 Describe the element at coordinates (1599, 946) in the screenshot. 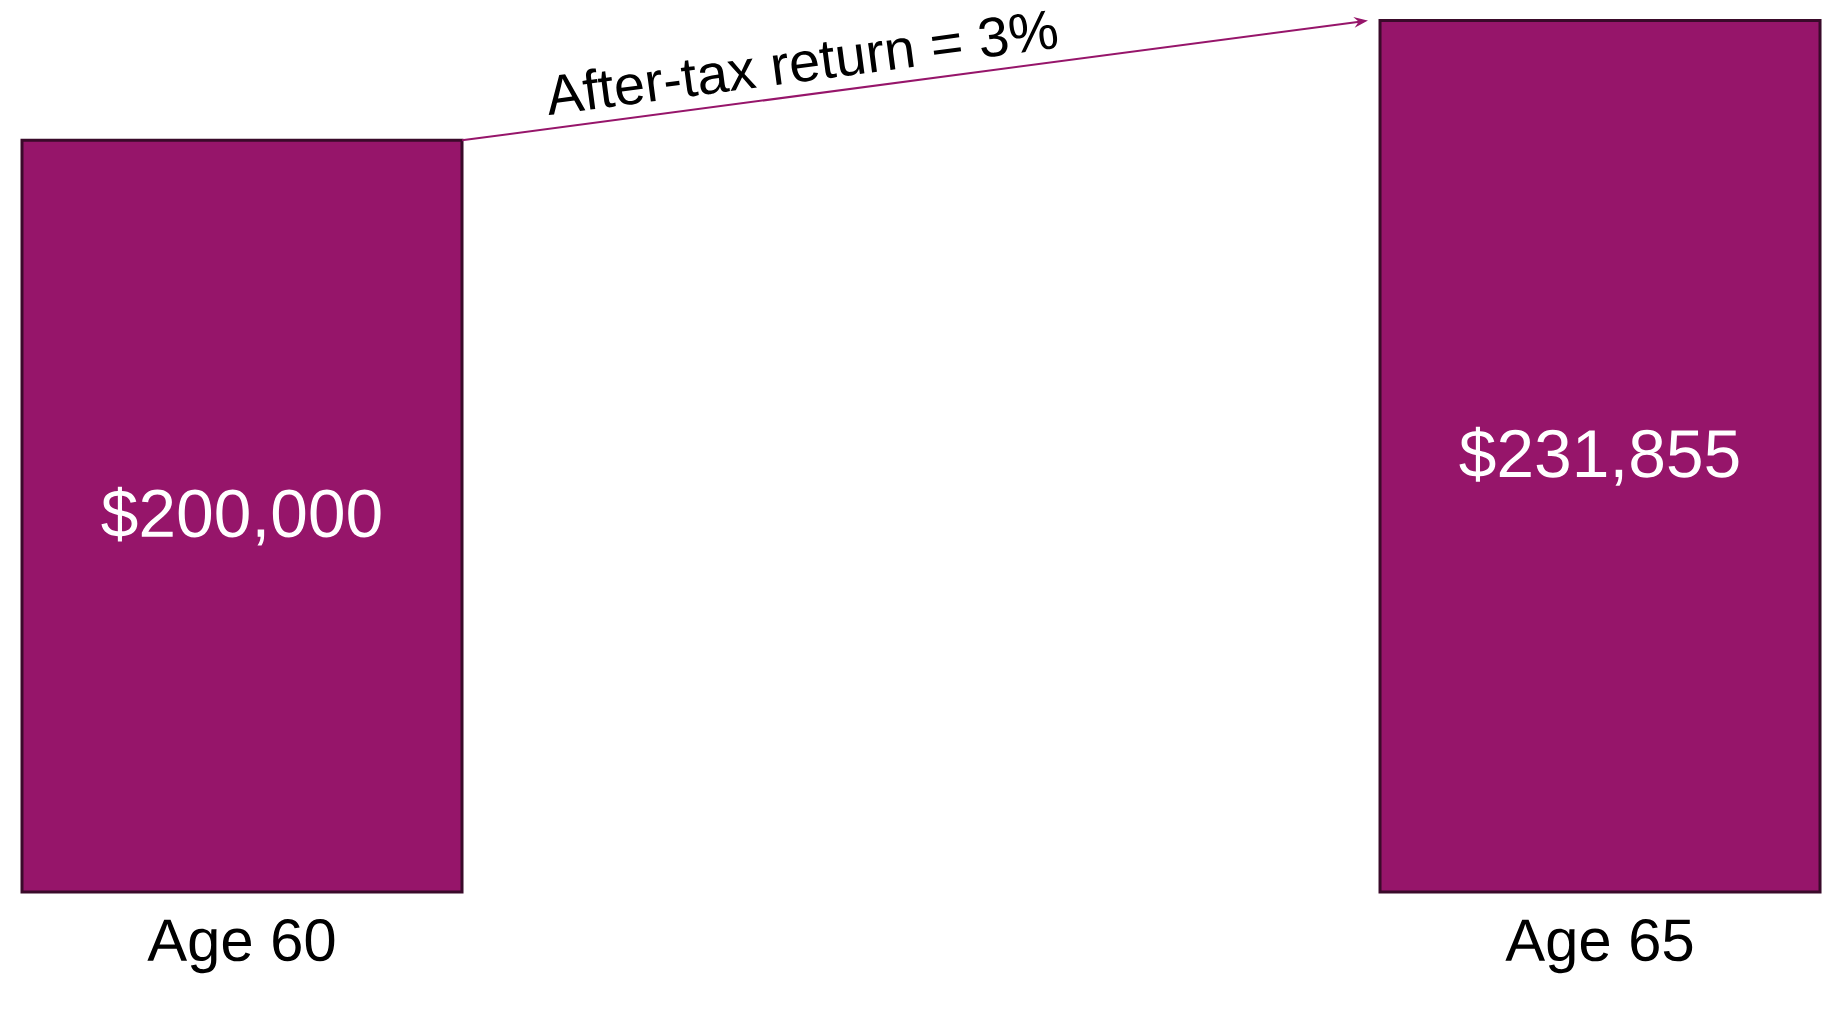

I see `x-tick-label: Age 65` at that location.